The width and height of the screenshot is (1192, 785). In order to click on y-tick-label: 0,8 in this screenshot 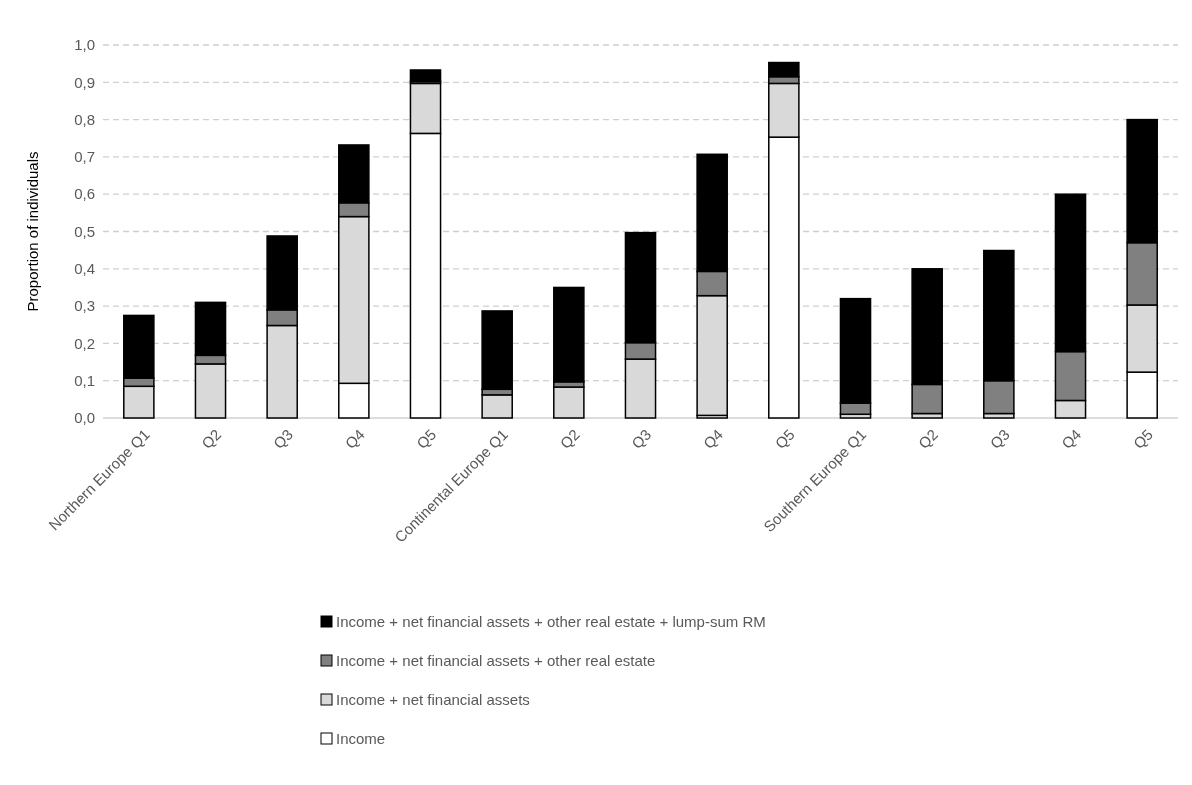, I will do `click(84, 119)`.